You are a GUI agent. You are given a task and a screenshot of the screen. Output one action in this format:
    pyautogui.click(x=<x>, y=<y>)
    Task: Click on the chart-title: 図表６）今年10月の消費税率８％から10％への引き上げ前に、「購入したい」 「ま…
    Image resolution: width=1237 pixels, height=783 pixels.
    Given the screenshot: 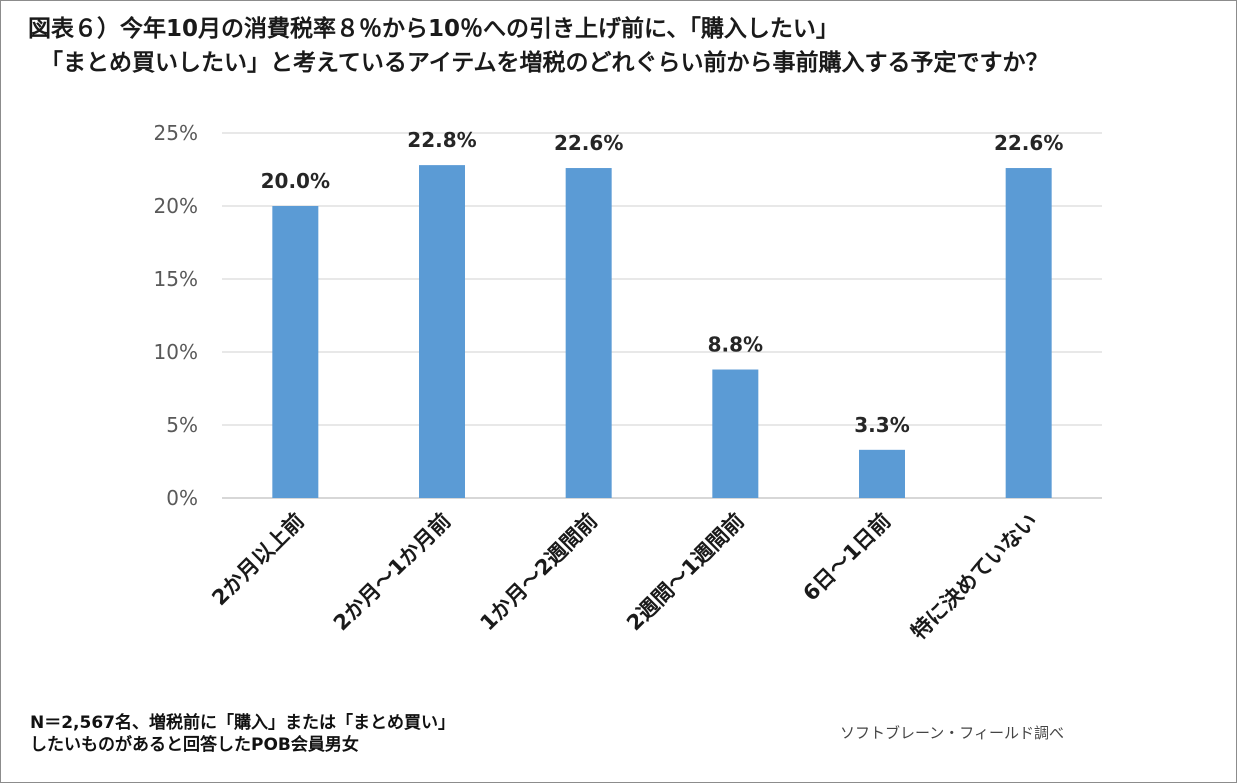 What is the action you would take?
    pyautogui.click(x=538, y=46)
    